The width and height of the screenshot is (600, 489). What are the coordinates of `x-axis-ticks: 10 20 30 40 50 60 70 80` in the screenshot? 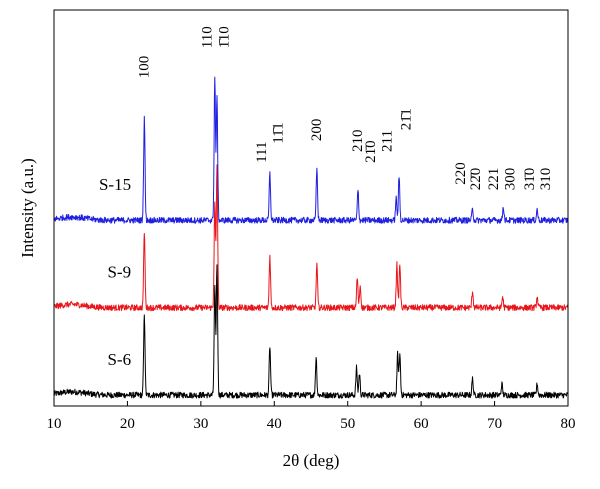 It's located at (311, 416).